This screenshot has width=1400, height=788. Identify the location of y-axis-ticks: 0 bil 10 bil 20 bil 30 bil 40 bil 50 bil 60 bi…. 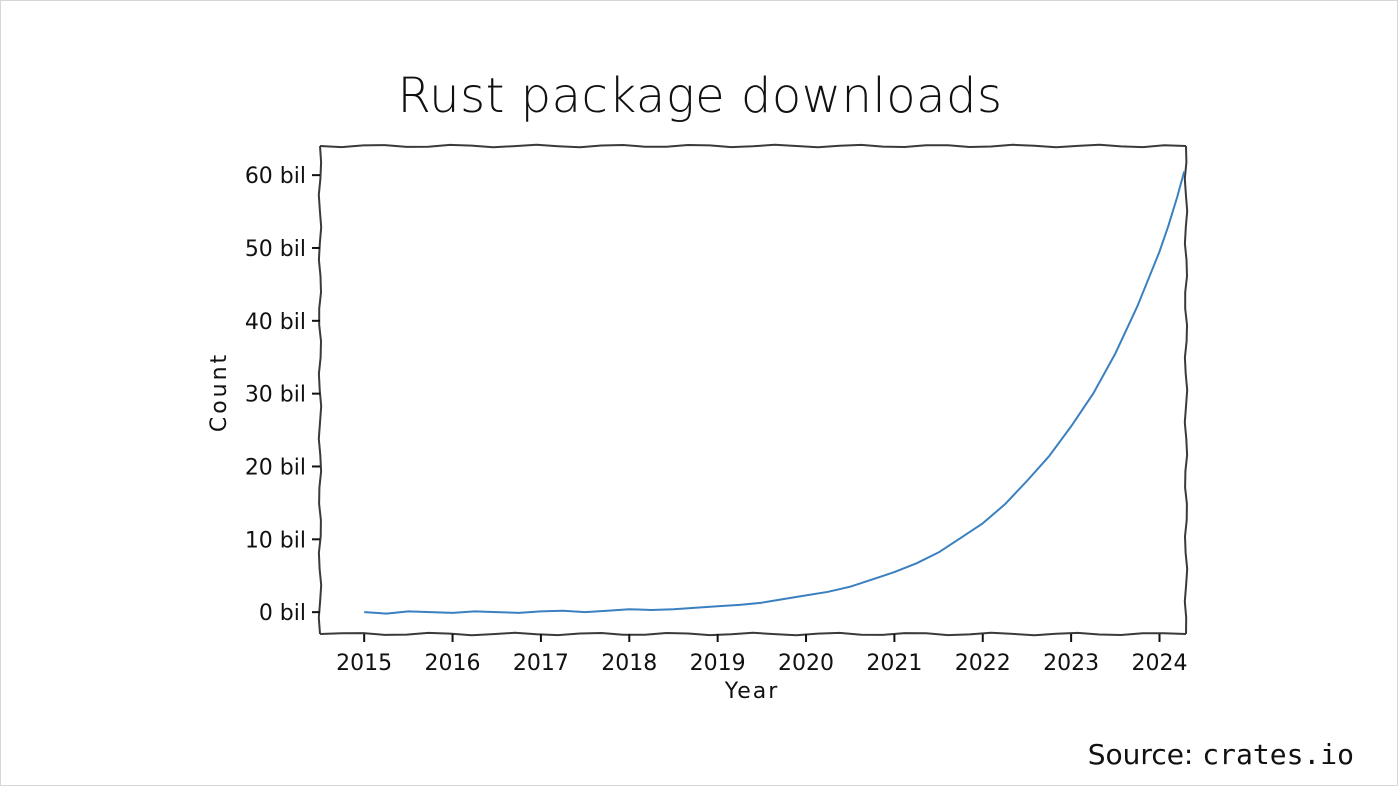
(282, 395).